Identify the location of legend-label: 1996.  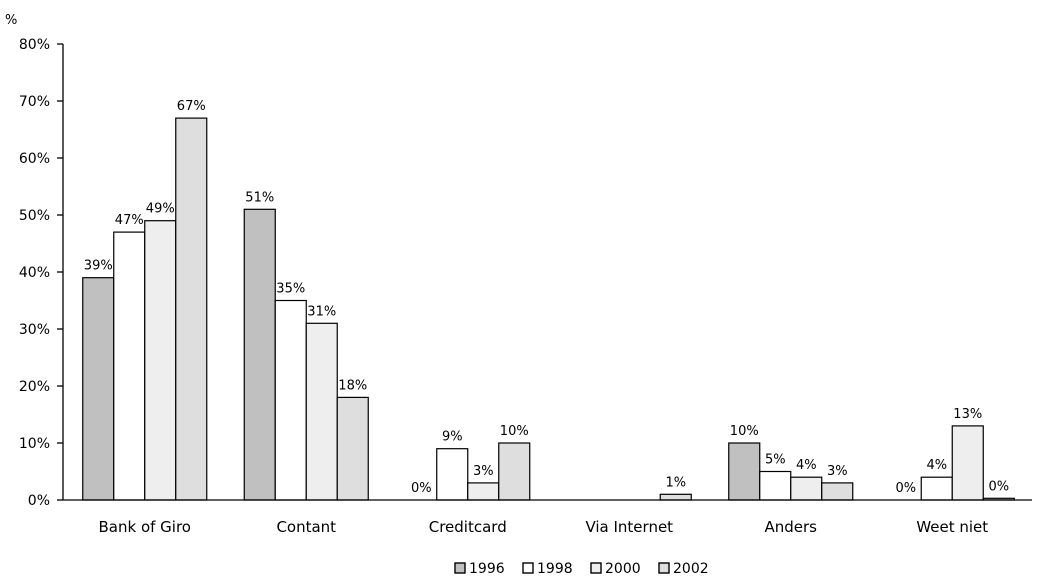
(487, 569).